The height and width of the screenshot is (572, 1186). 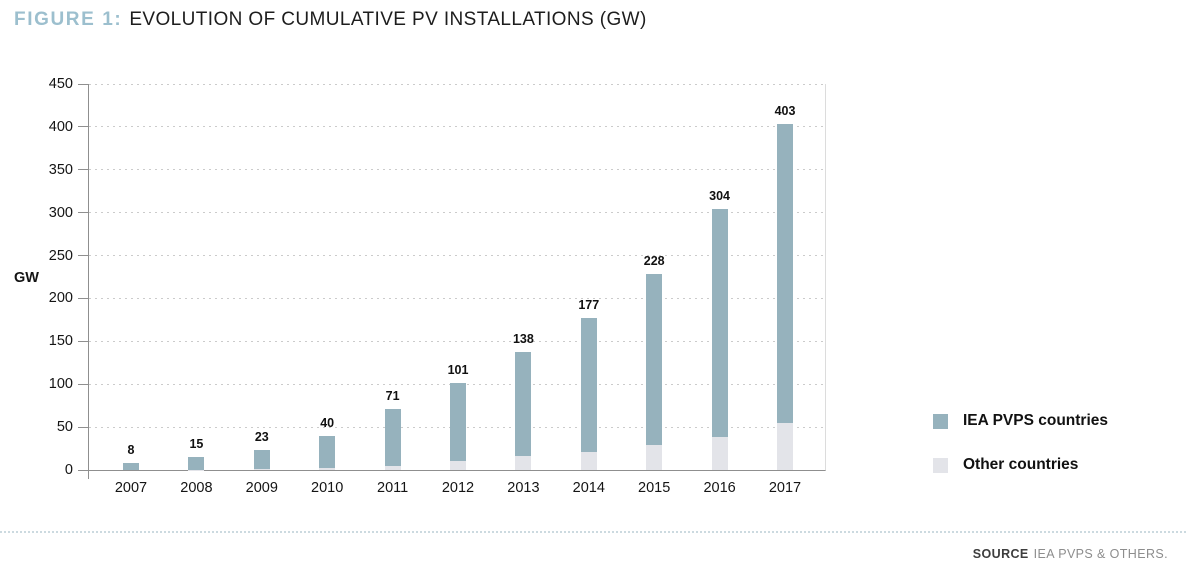 I want to click on bar-value-2016: 304, so click(x=720, y=196).